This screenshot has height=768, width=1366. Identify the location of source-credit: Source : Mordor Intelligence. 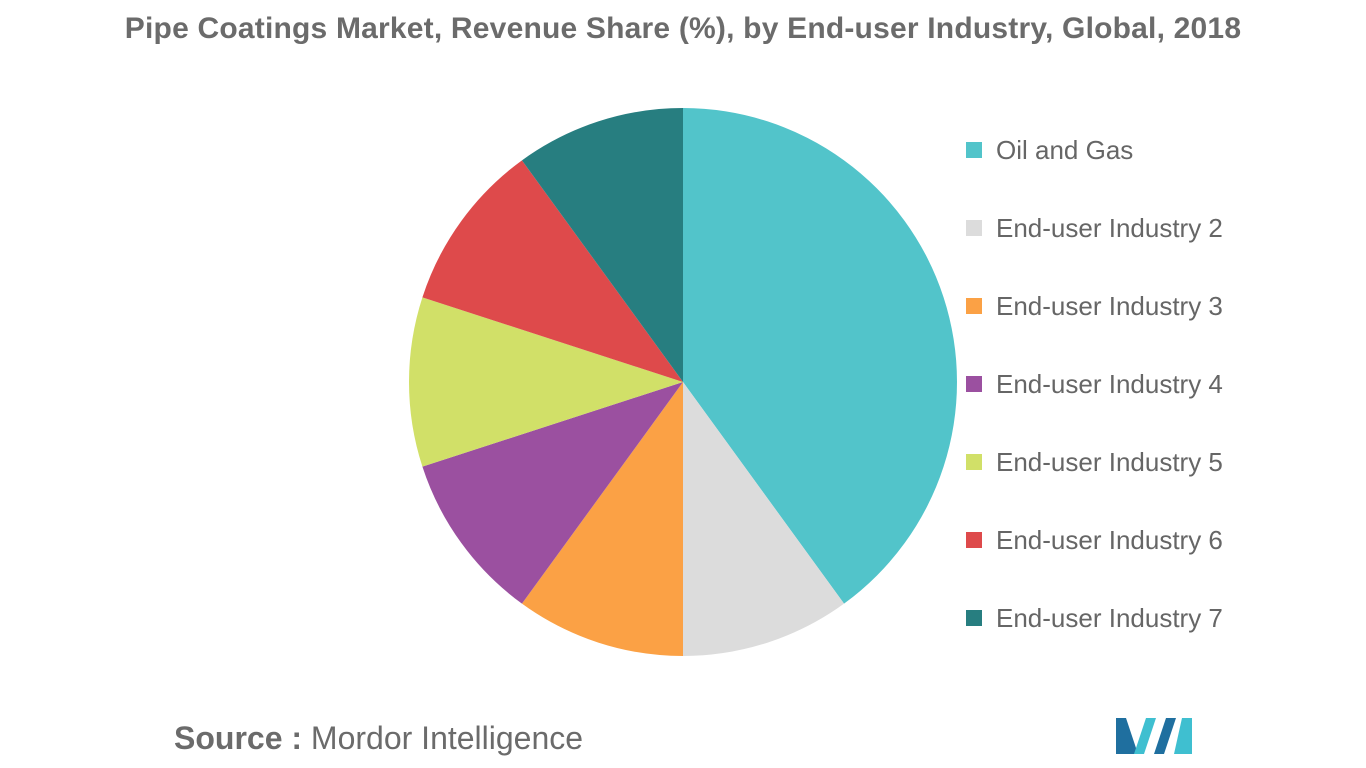
(378, 738).